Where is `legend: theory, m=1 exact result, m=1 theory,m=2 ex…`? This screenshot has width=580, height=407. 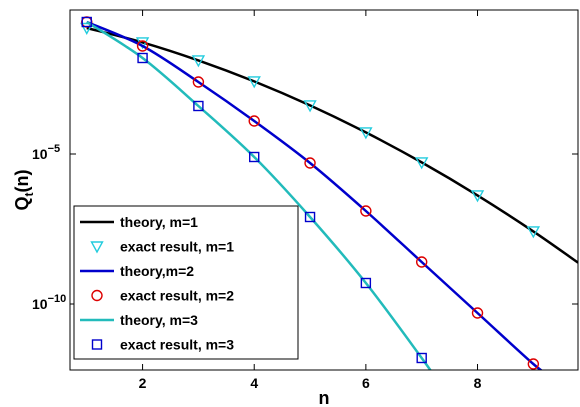
legend: theory, m=1 exact result, m=1 theory,m=2 ex… is located at coordinates (186, 282).